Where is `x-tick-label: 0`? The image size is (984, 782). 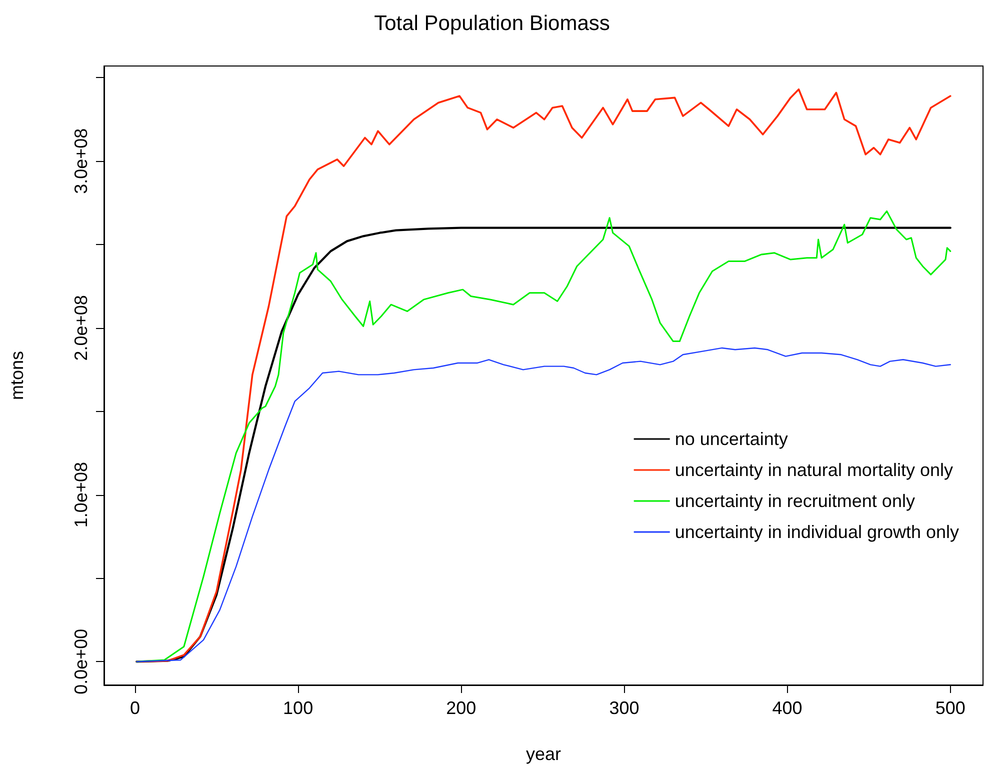
x-tick-label: 0 is located at coordinates (135, 708).